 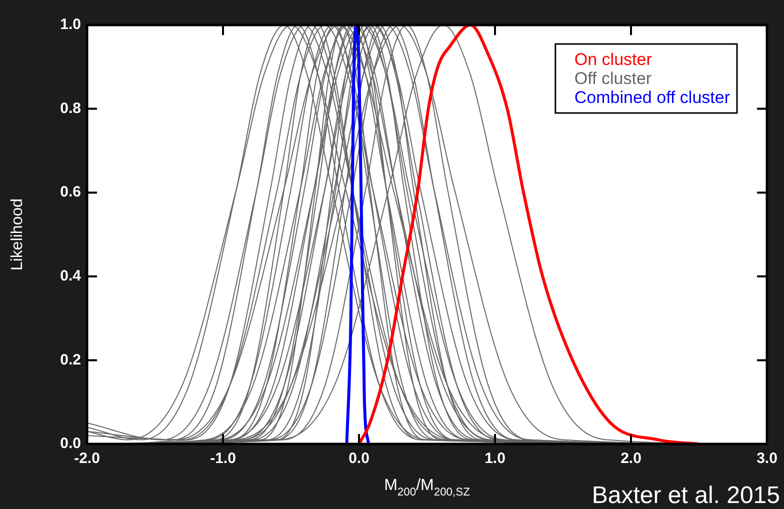 What do you see at coordinates (71, 276) in the screenshot?
I see `y-tick-label: 0.4` at bounding box center [71, 276].